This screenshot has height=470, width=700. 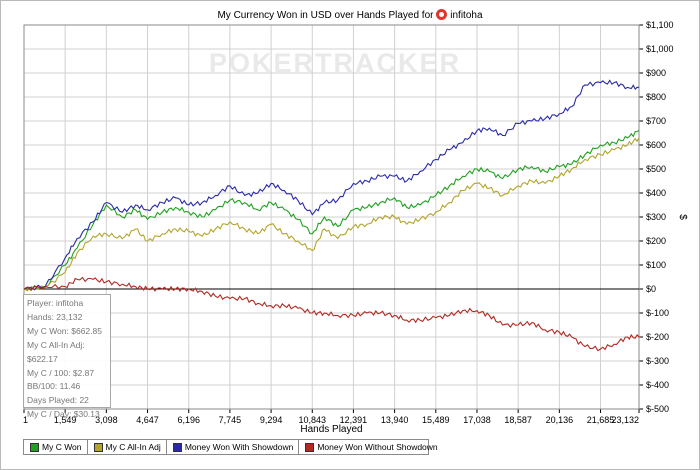 What do you see at coordinates (239, 447) in the screenshot?
I see `legend-label-showdown: Money Won With Showdown` at bounding box center [239, 447].